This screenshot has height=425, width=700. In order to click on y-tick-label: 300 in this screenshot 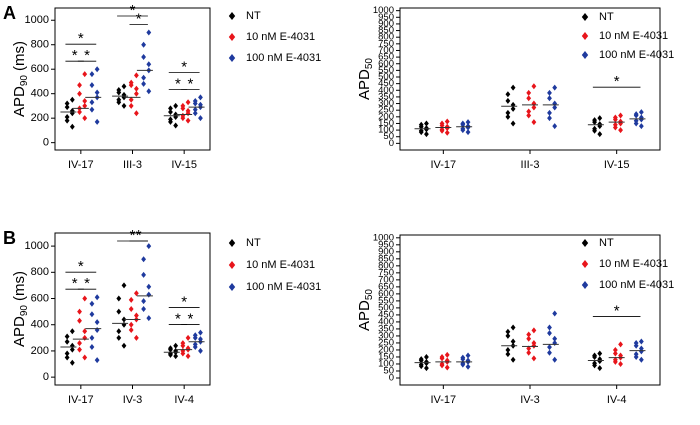, I will do `click(386, 335)`.